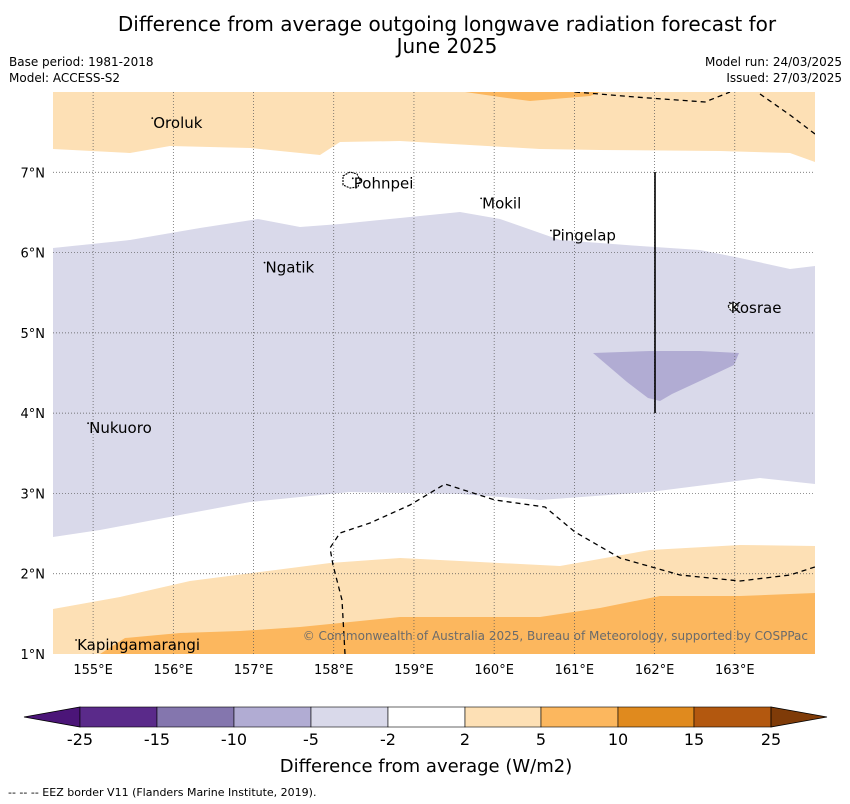 Image resolution: width=850 pixels, height=804 pixels. I want to click on place-label: Kapingamarangi, so click(138, 645).